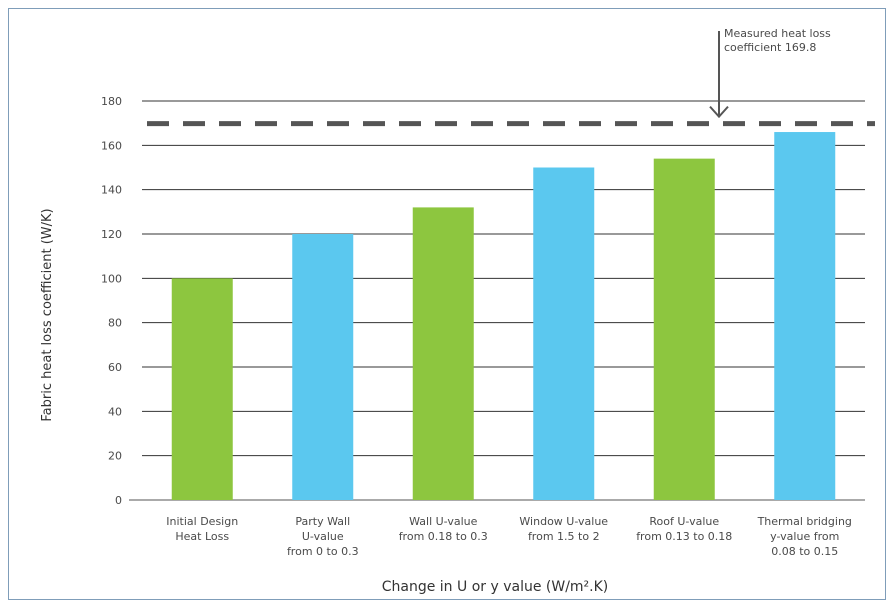  What do you see at coordinates (115, 456) in the screenshot?
I see `y-tick-label: 20` at bounding box center [115, 456].